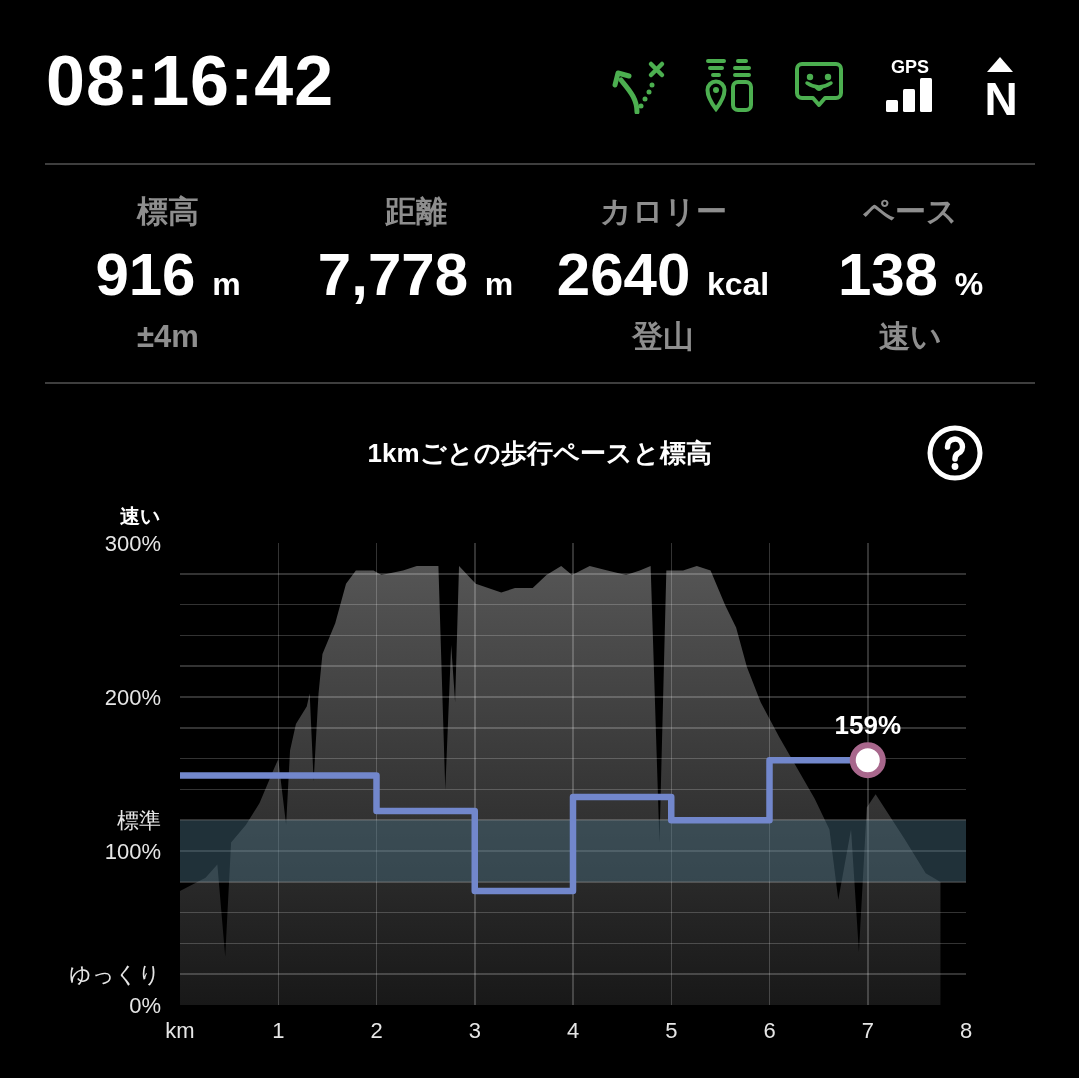  What do you see at coordinates (663, 274) in the screenshot?
I see `text: 2640 kcal` at bounding box center [663, 274].